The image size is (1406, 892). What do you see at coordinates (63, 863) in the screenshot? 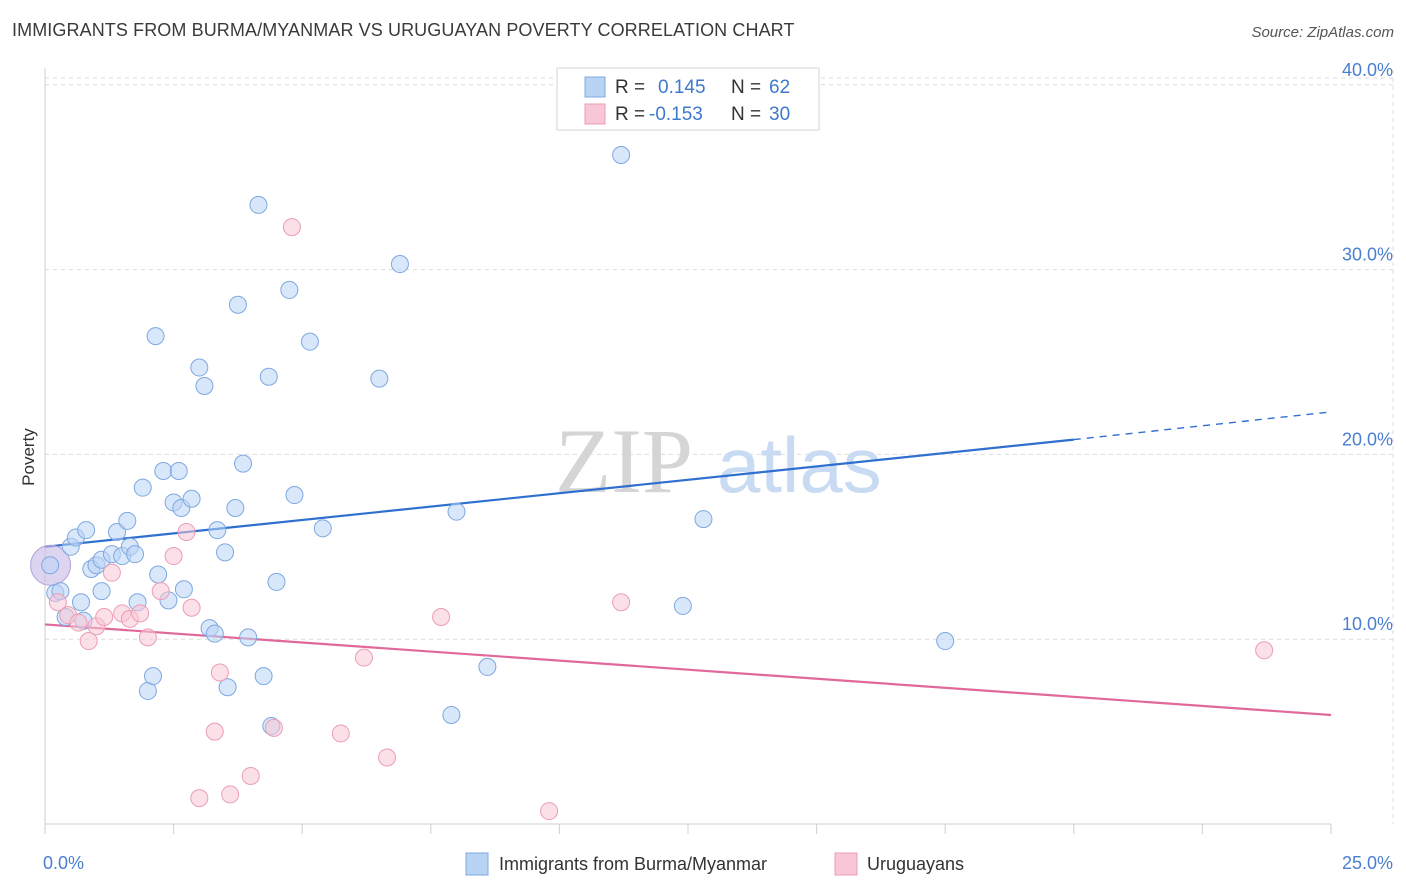
I see `x-tick-label: 0.0%` at bounding box center [63, 863].